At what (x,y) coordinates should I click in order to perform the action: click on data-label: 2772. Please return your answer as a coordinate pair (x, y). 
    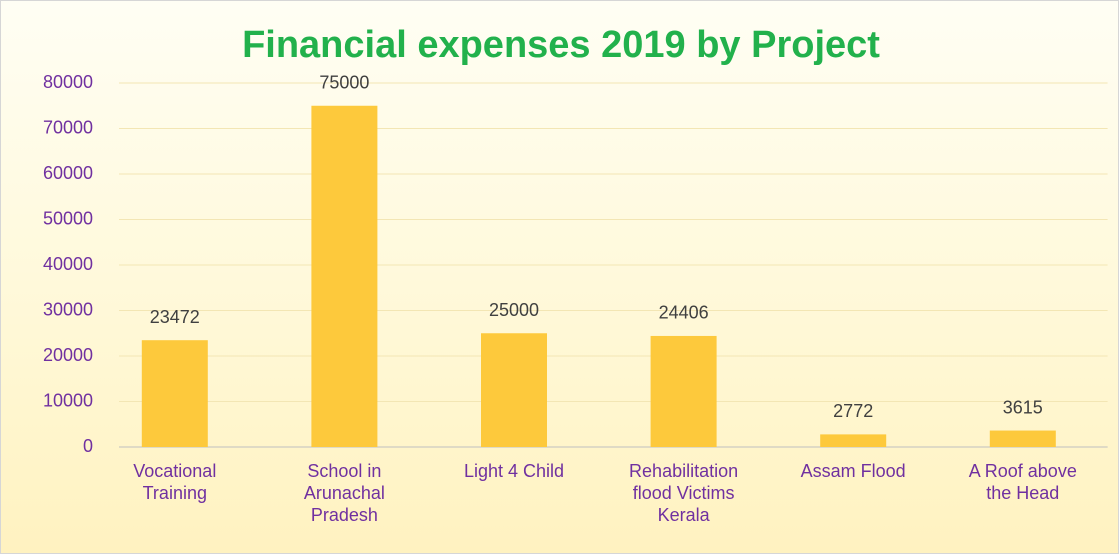
    Looking at the image, I should click on (853, 411).